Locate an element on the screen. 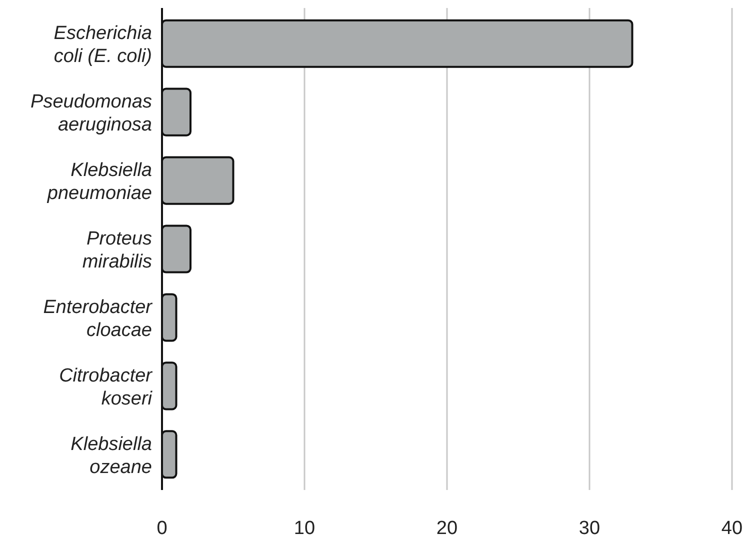 The width and height of the screenshot is (746, 542). x-tick-label: 40 is located at coordinates (732, 528).